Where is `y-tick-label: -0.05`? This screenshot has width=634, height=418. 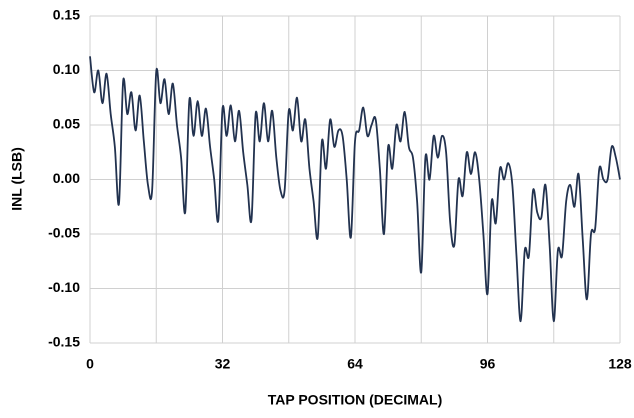 y-tick-label: -0.05 is located at coordinates (64, 233).